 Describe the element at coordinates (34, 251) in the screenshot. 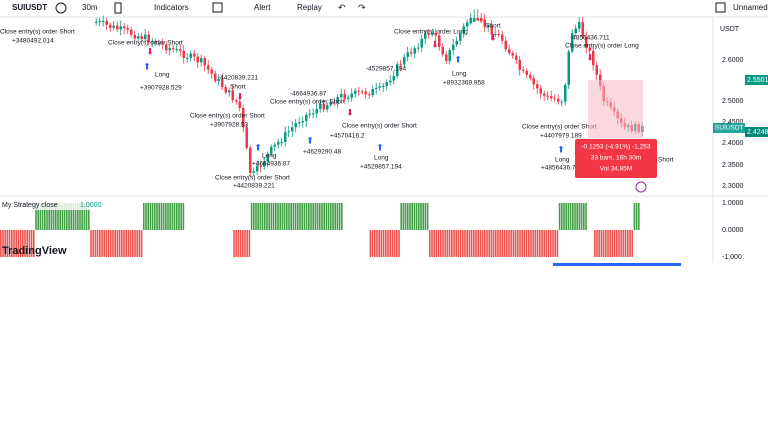

I see `logo: TradingView` at that location.